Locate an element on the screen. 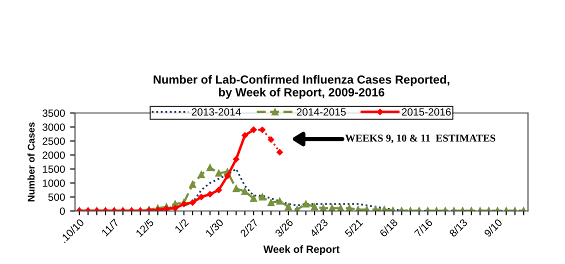  legend-label: 2013-2014 is located at coordinates (216, 112).